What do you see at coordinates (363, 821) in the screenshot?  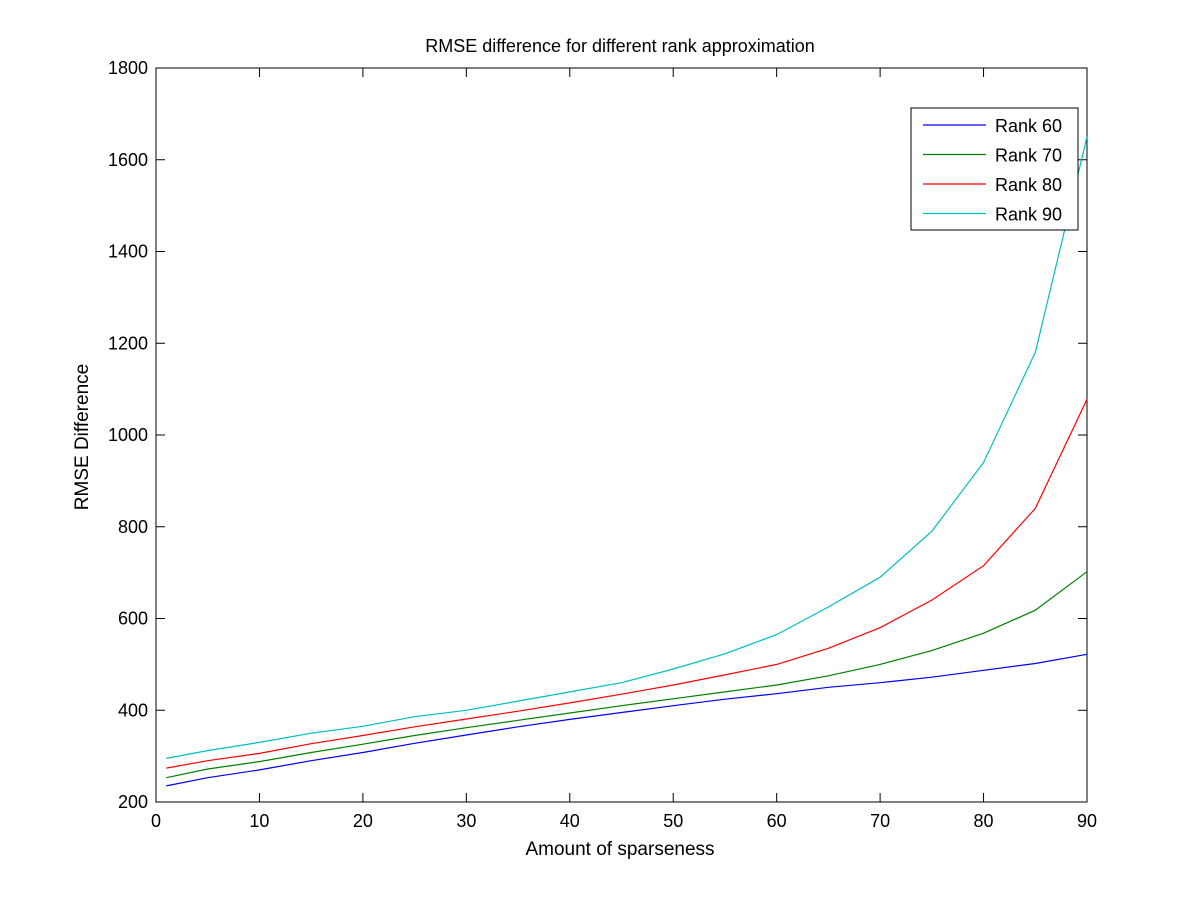 I see `x-tick-label: 20` at bounding box center [363, 821].